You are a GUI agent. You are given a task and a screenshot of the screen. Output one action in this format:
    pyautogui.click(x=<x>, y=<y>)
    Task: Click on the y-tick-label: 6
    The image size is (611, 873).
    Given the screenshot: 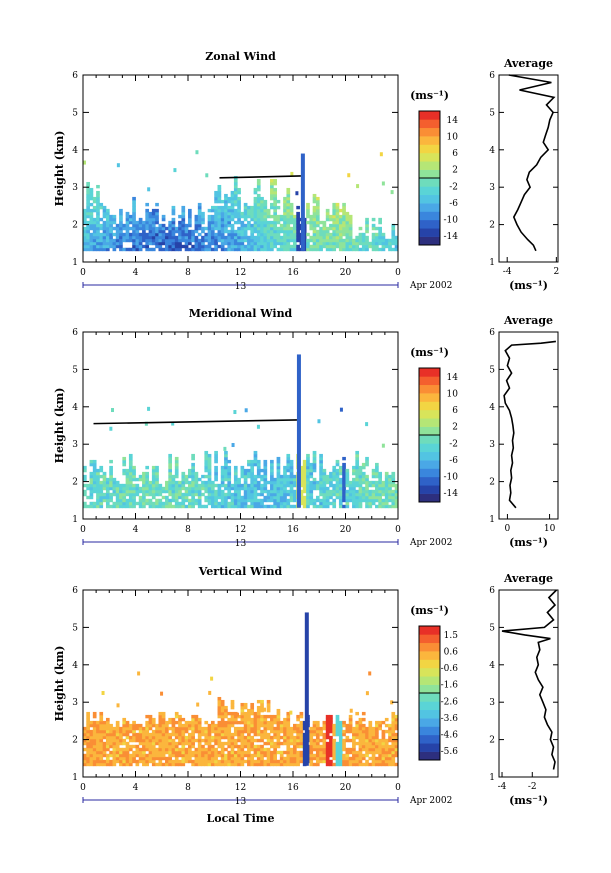 What is the action you would take?
    pyautogui.click(x=75, y=333)
    